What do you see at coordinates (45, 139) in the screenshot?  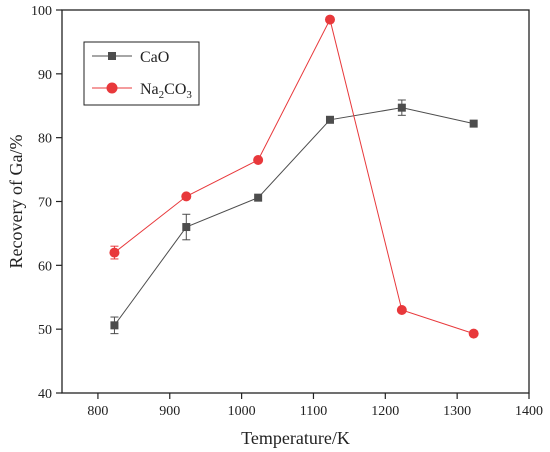 I see `y-tick-label: 80` at bounding box center [45, 139].